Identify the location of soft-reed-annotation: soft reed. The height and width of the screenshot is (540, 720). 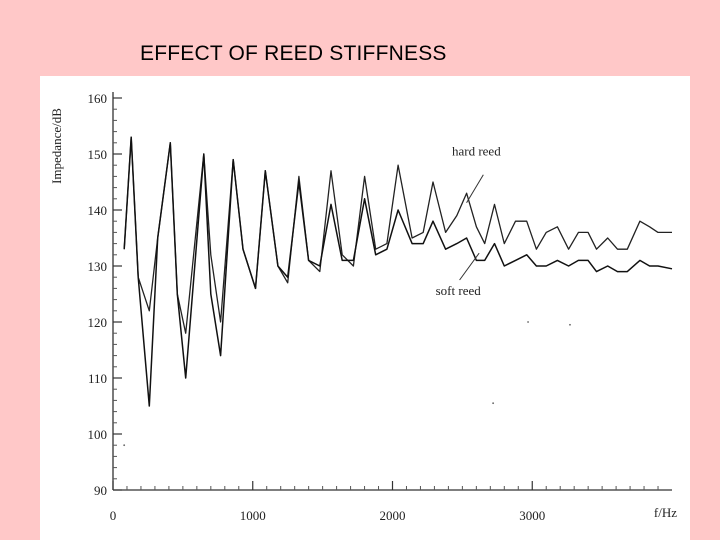
(459, 290).